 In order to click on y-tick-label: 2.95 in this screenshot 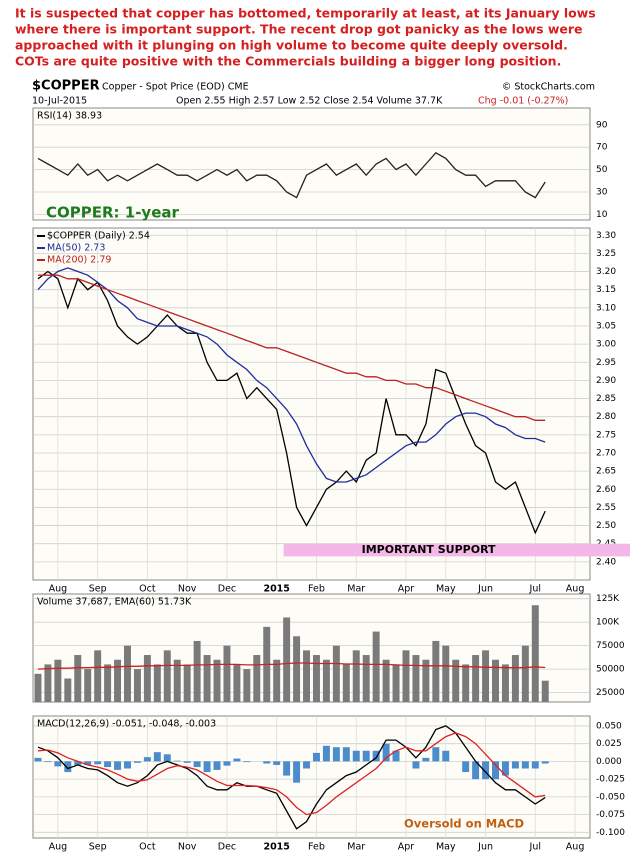, I will do `click(606, 363)`.